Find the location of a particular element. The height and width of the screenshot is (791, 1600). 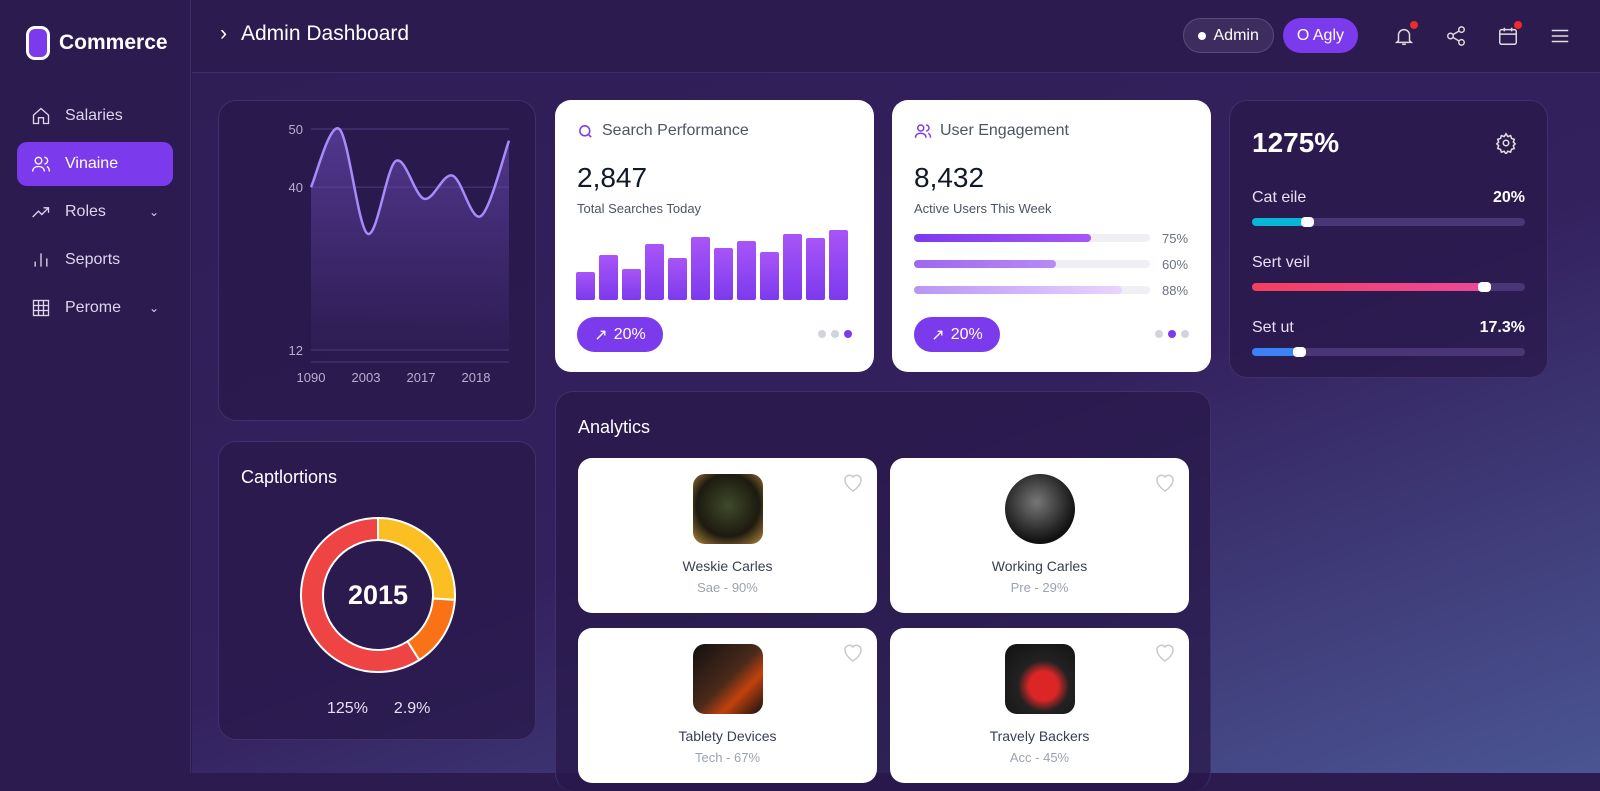

sidebar-item-perome: Perome ⌄ is located at coordinates (95, 308).